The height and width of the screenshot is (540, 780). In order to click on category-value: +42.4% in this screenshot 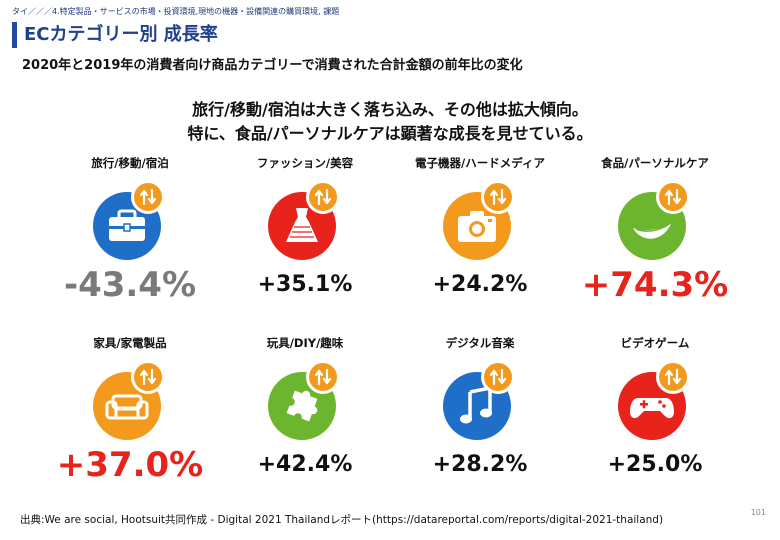, I will do `click(305, 464)`.